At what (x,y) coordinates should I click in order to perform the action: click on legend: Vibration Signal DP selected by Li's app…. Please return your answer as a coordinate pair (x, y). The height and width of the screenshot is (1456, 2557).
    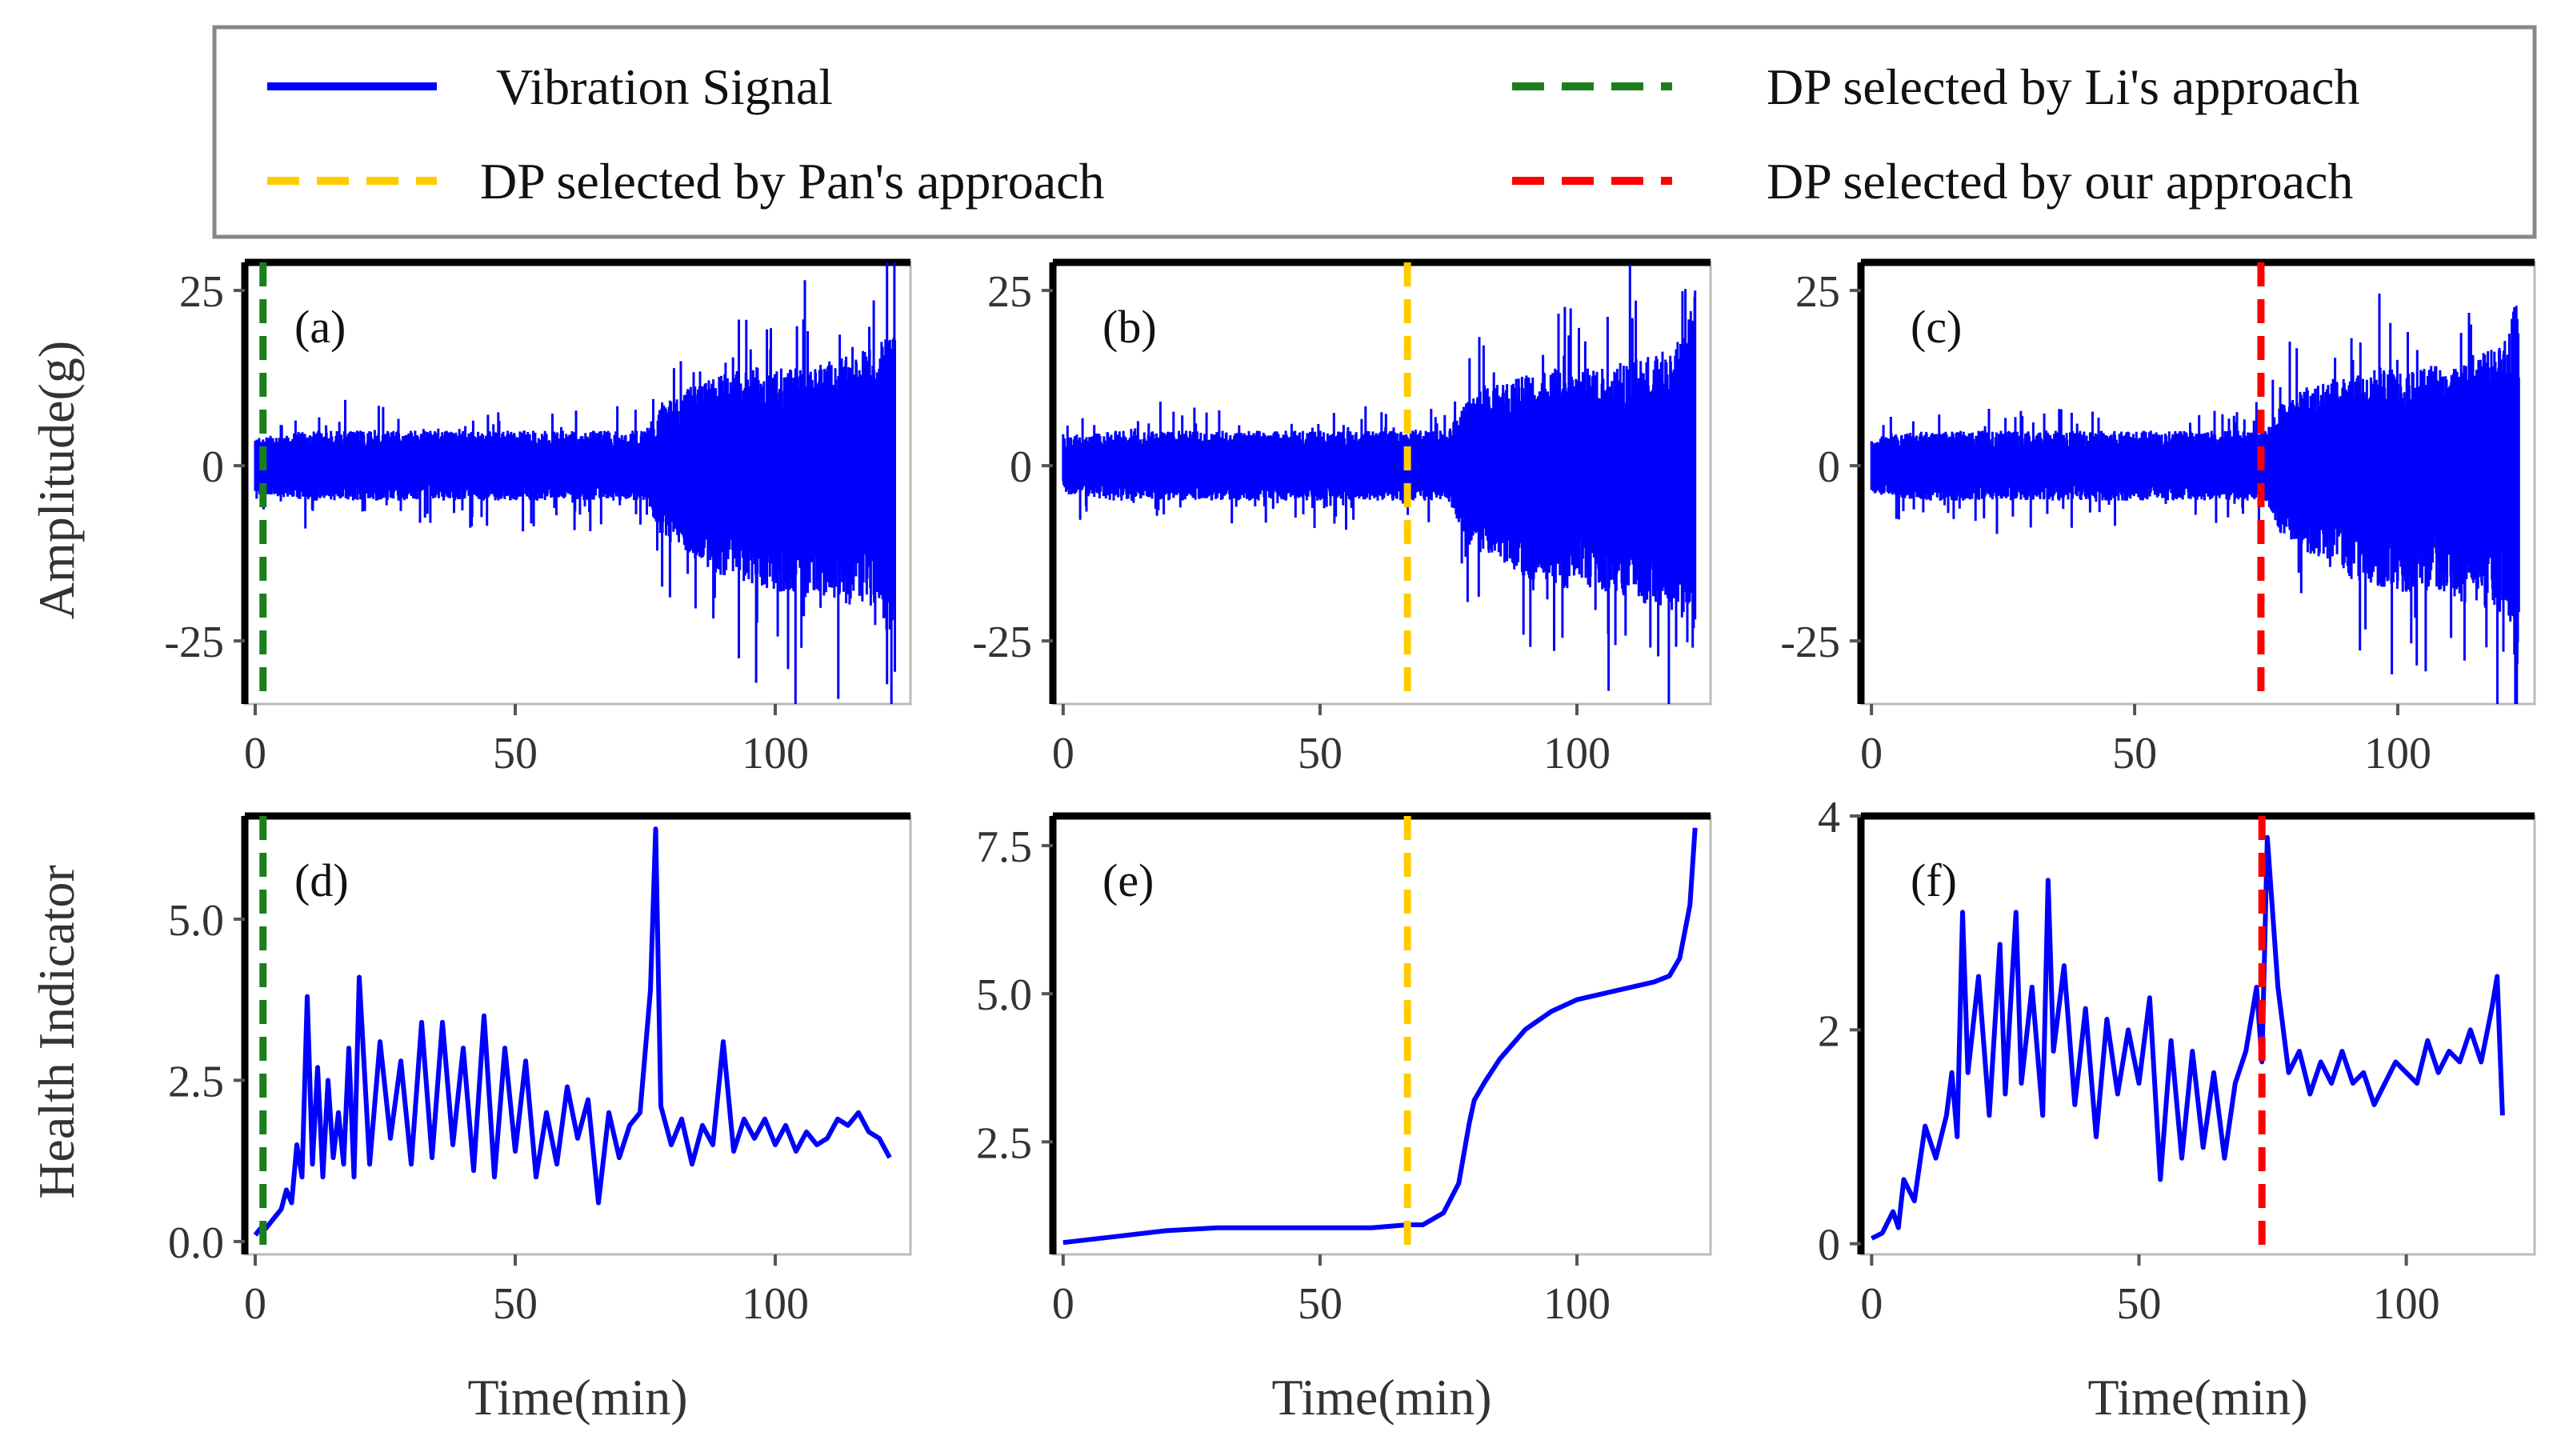
    Looking at the image, I should click on (1374, 132).